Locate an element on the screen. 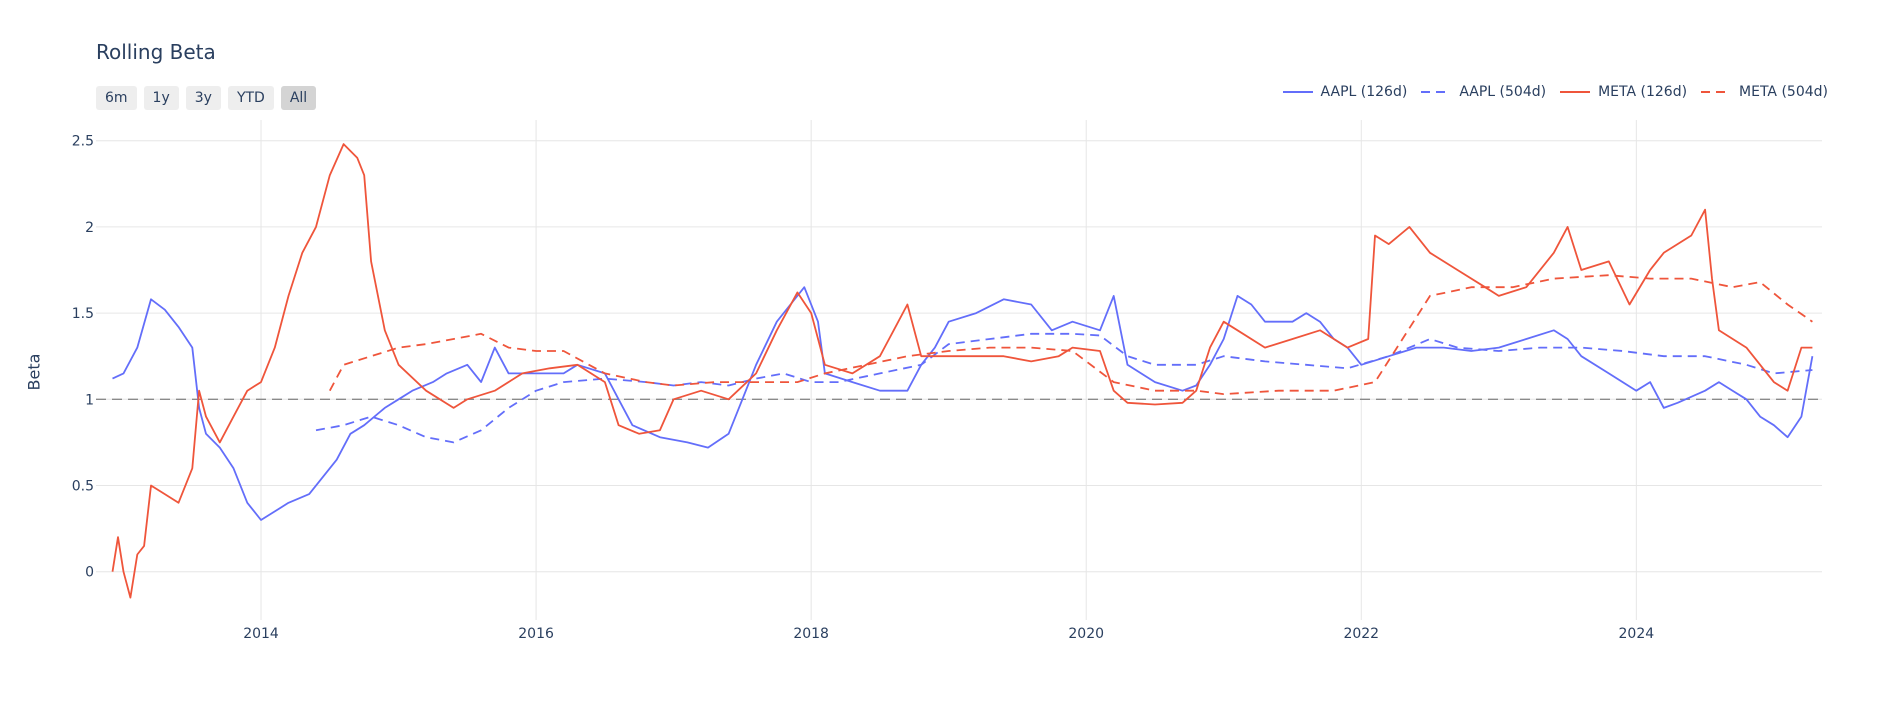 This screenshot has height=712, width=1900. x-tick-label: 2022 is located at coordinates (1361, 634).